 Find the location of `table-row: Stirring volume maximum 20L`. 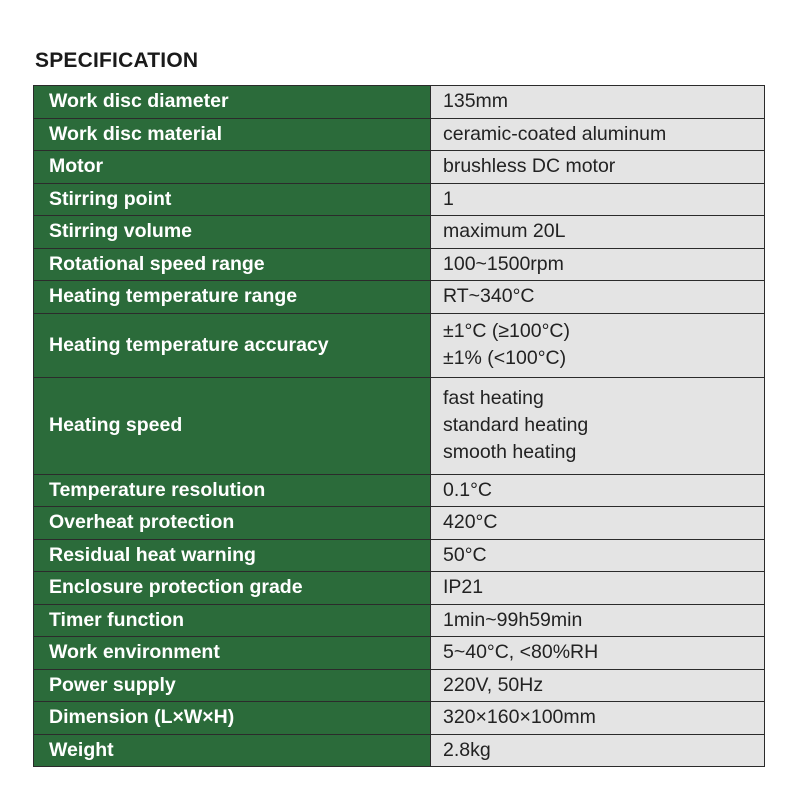

table-row: Stirring volume maximum 20L is located at coordinates (399, 232).